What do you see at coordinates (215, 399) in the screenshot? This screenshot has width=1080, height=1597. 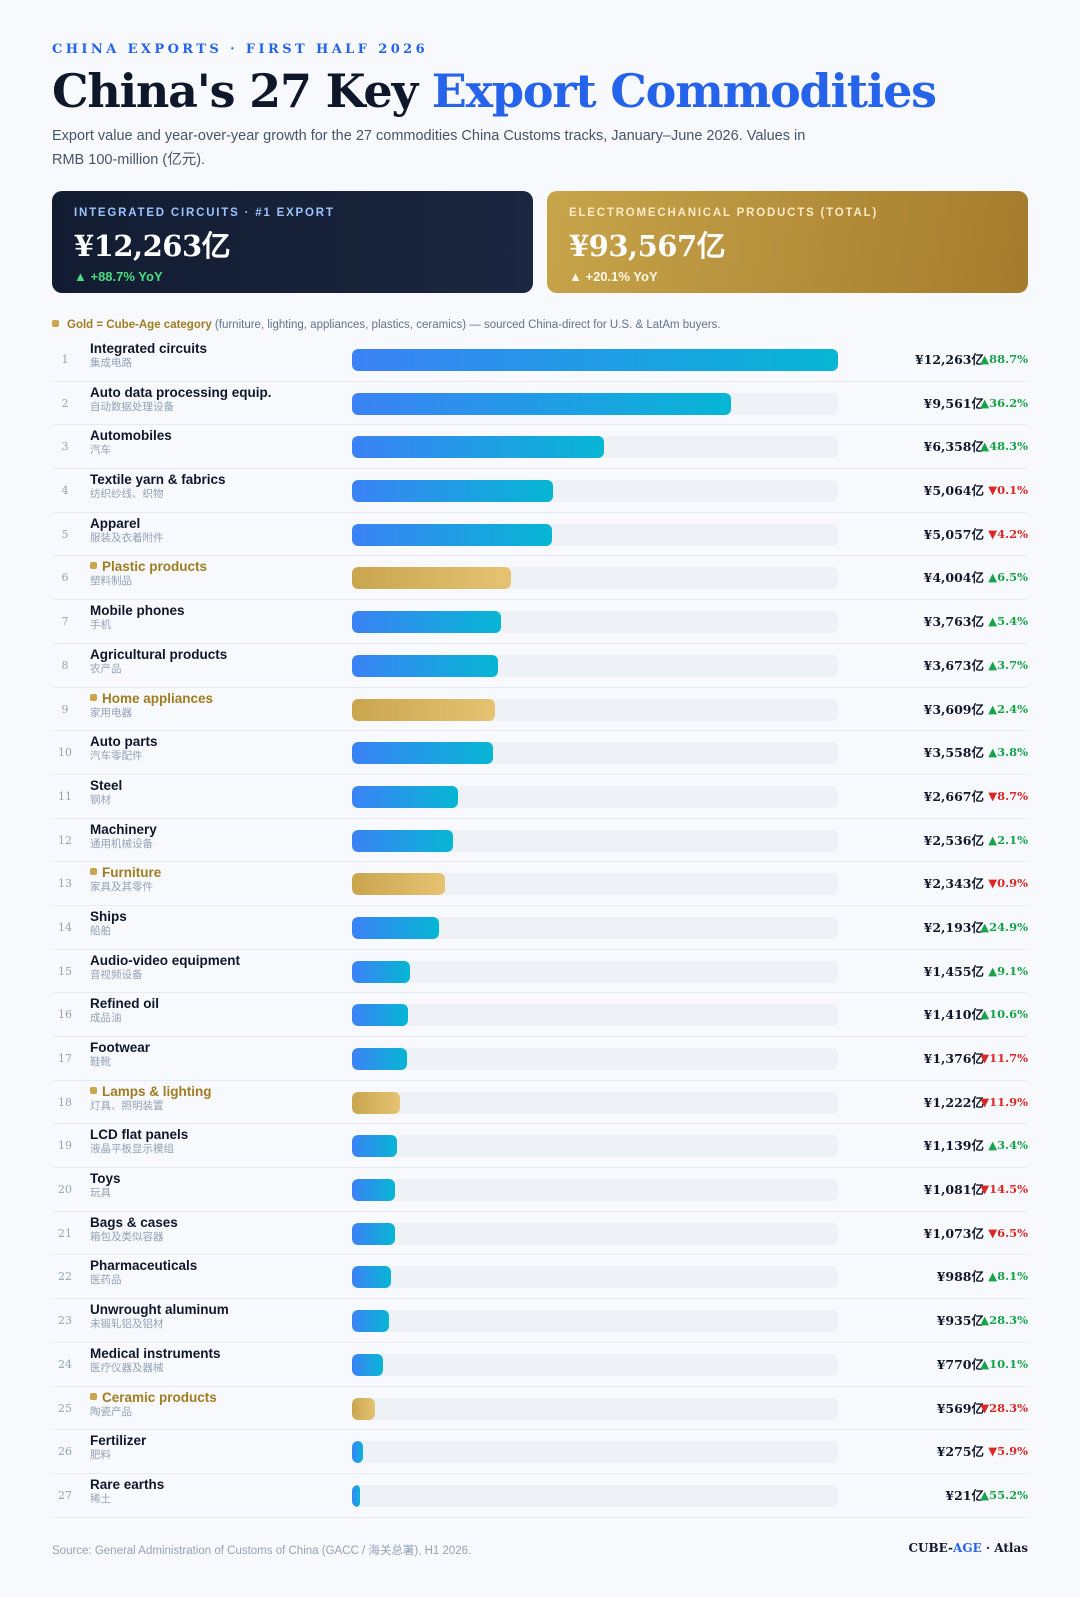 I see `commodity-names: Auto data processing equip. 自动数据处理设备` at bounding box center [215, 399].